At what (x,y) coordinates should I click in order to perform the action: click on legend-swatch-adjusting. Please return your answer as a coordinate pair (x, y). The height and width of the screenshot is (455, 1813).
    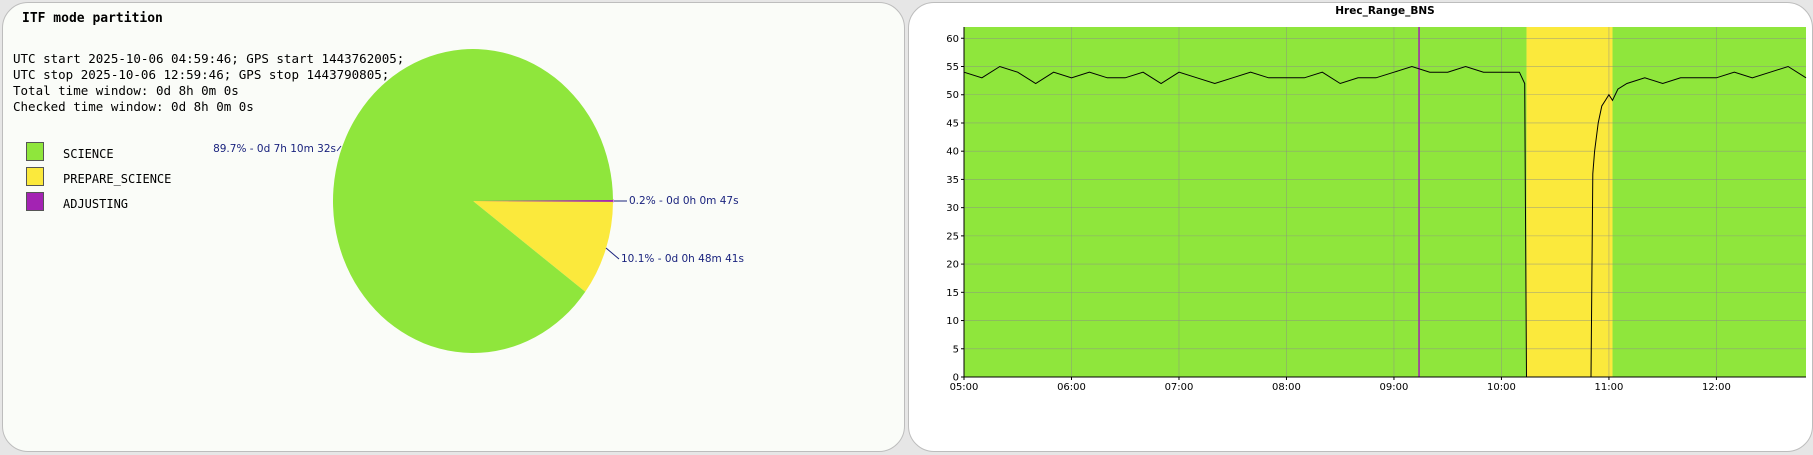
    Looking at the image, I should click on (35, 201).